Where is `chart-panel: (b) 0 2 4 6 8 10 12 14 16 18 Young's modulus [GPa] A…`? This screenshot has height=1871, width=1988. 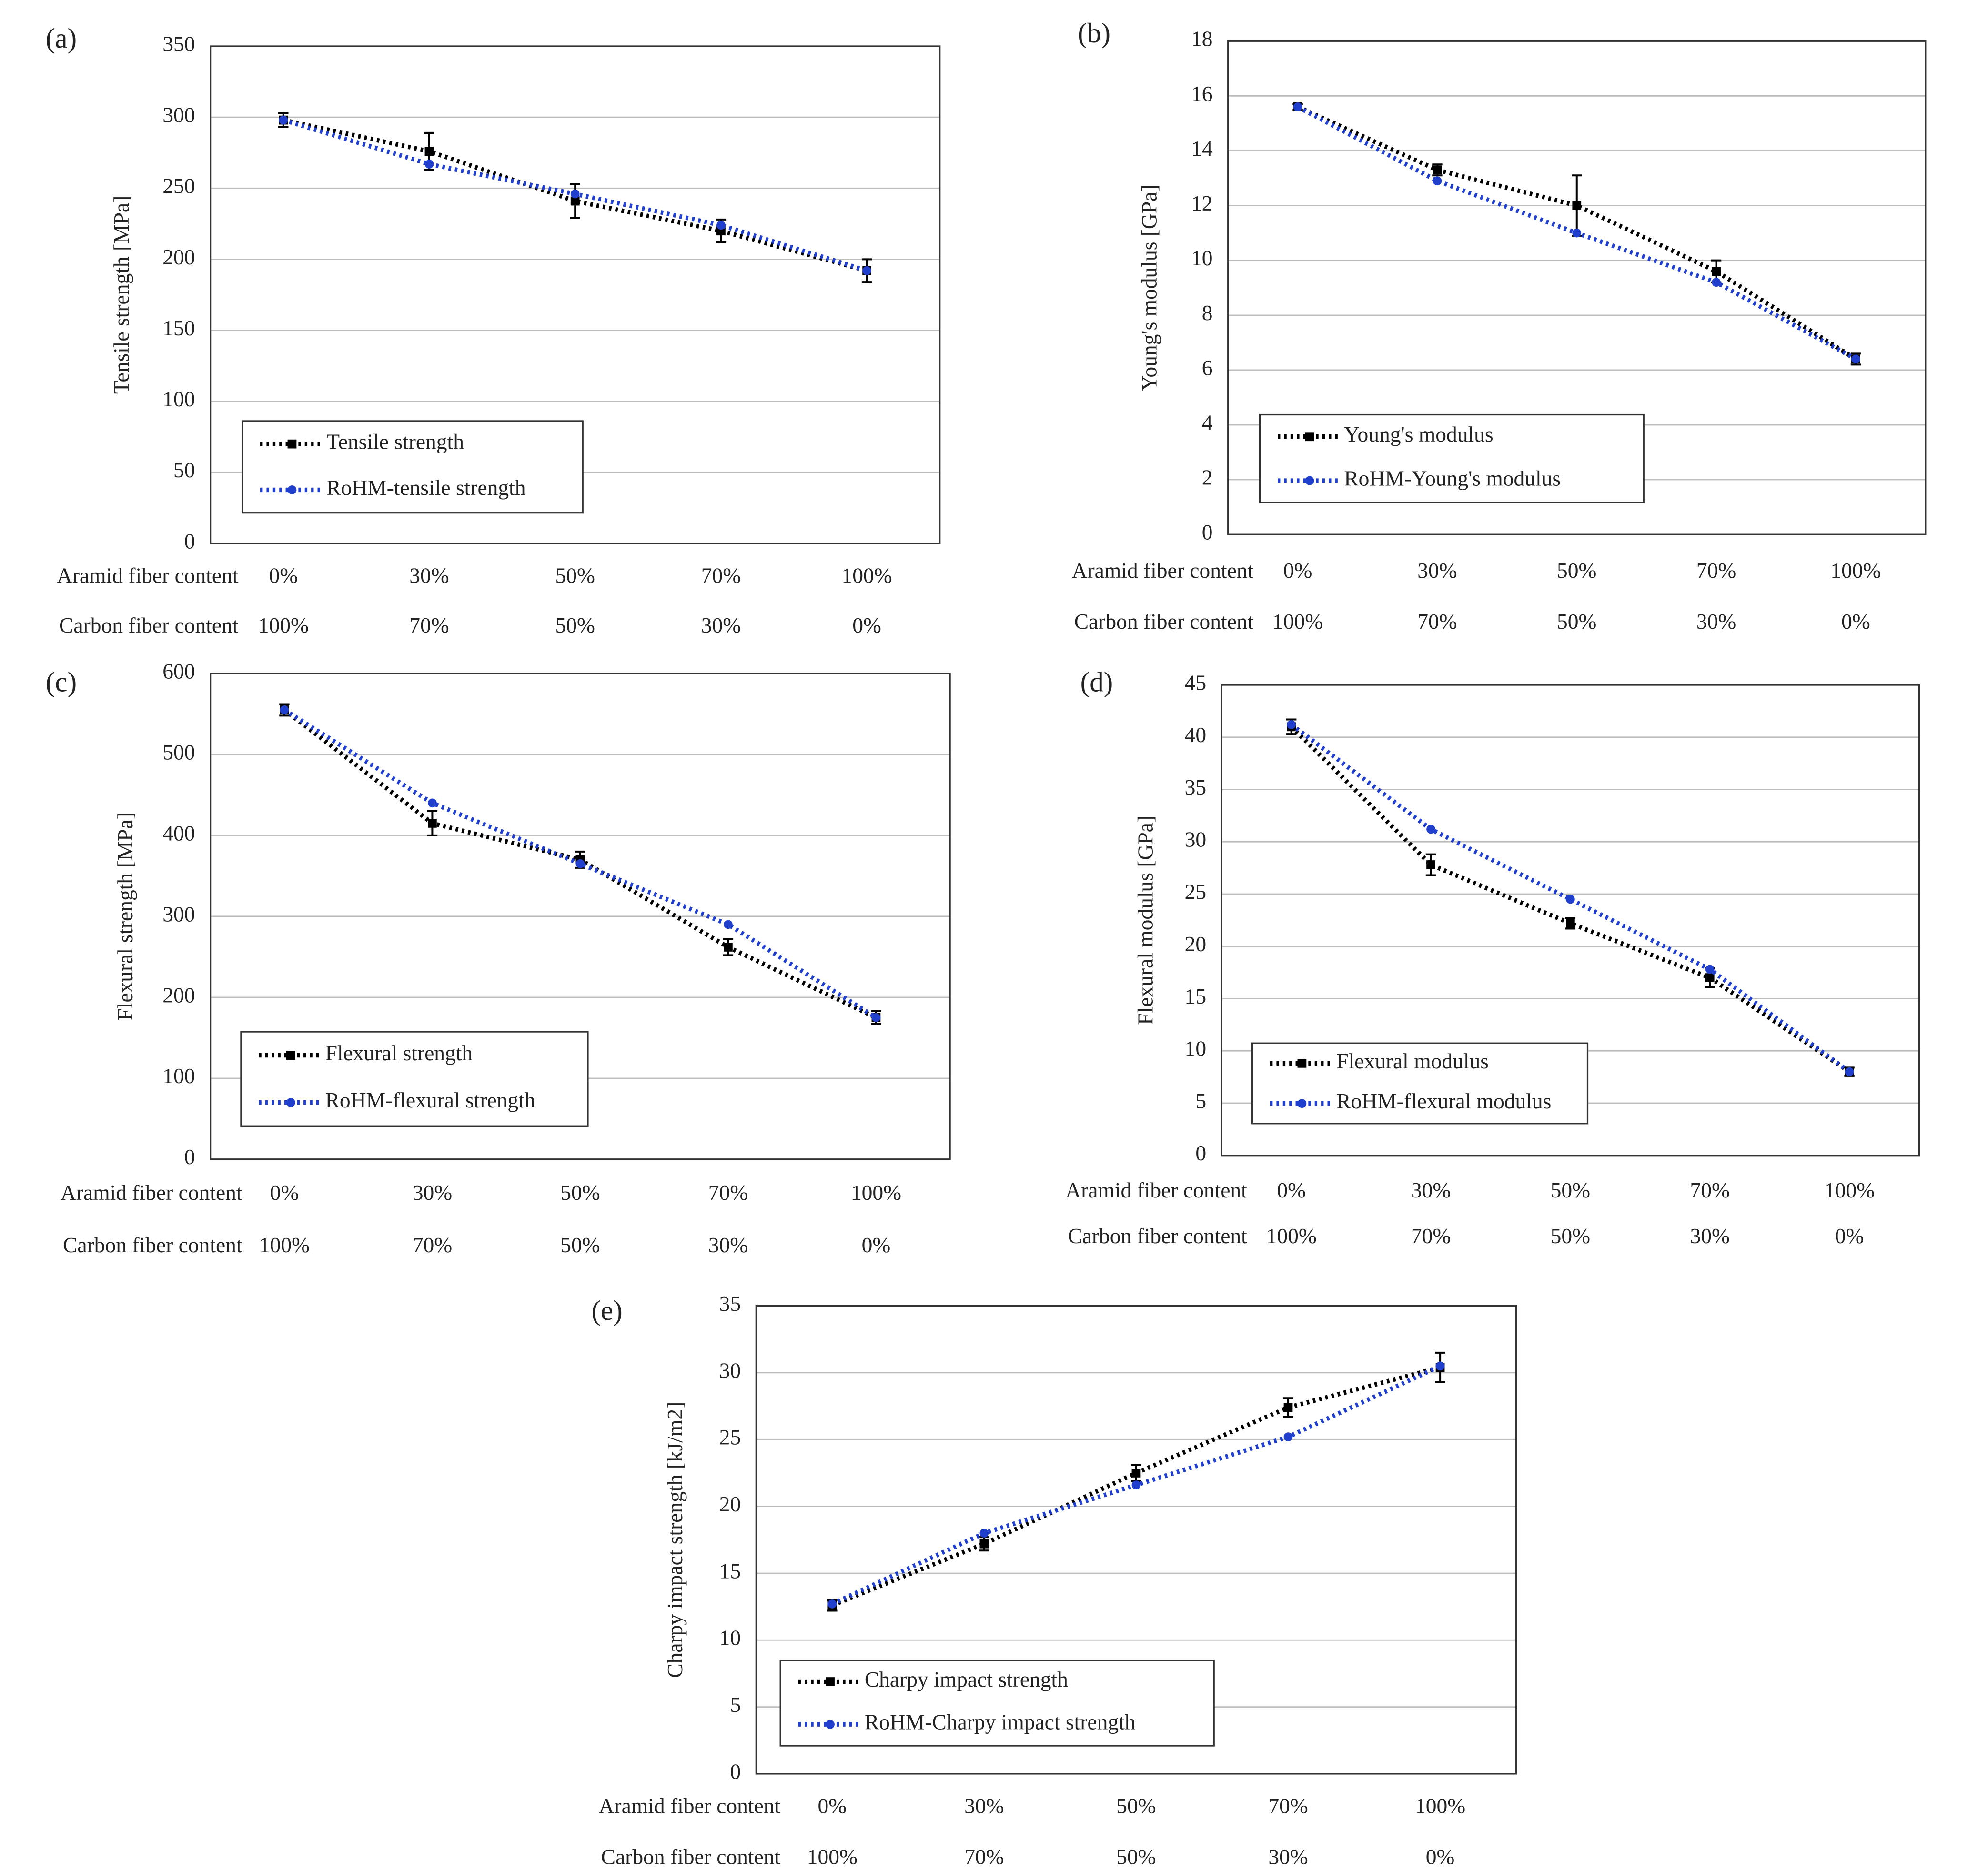
chart-panel: (b) 0 2 4 6 8 10 12 14 16 18 Young's modulus [GPa] A… is located at coordinates (1499, 326).